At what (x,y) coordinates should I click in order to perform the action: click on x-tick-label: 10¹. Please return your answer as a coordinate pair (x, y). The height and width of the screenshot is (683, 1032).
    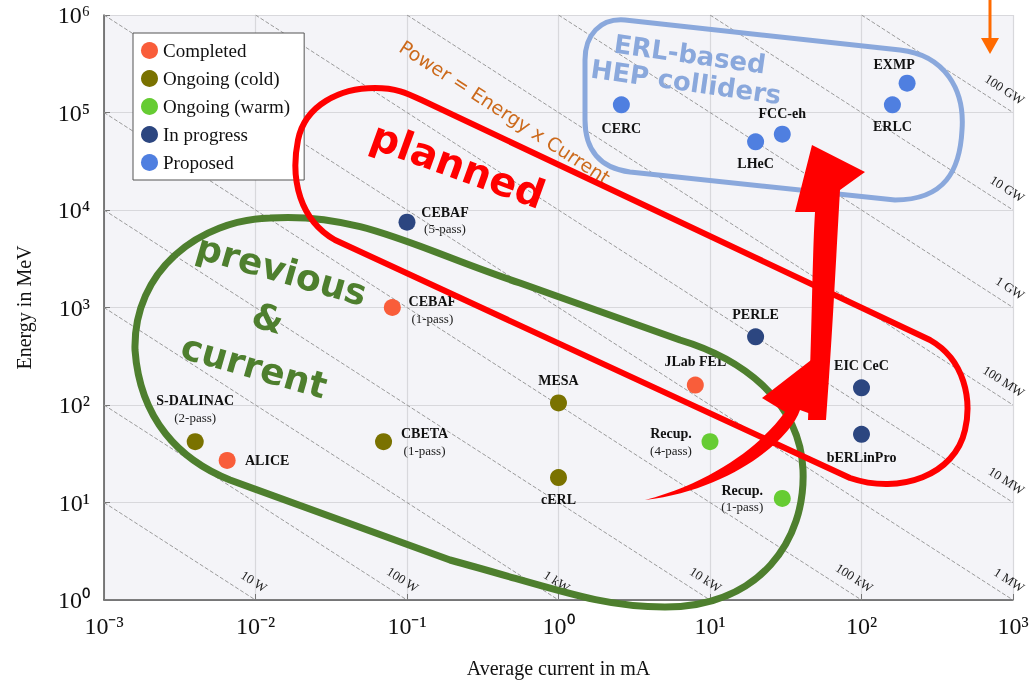
    Looking at the image, I should click on (710, 626).